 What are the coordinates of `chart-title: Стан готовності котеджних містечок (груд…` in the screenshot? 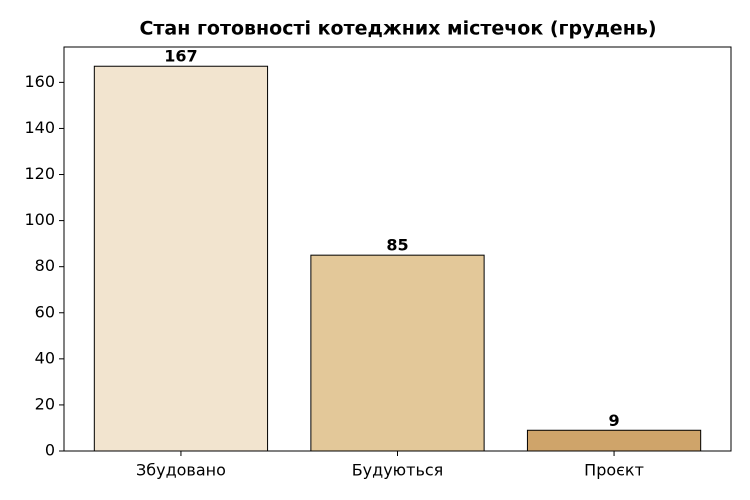 It's located at (397, 29).